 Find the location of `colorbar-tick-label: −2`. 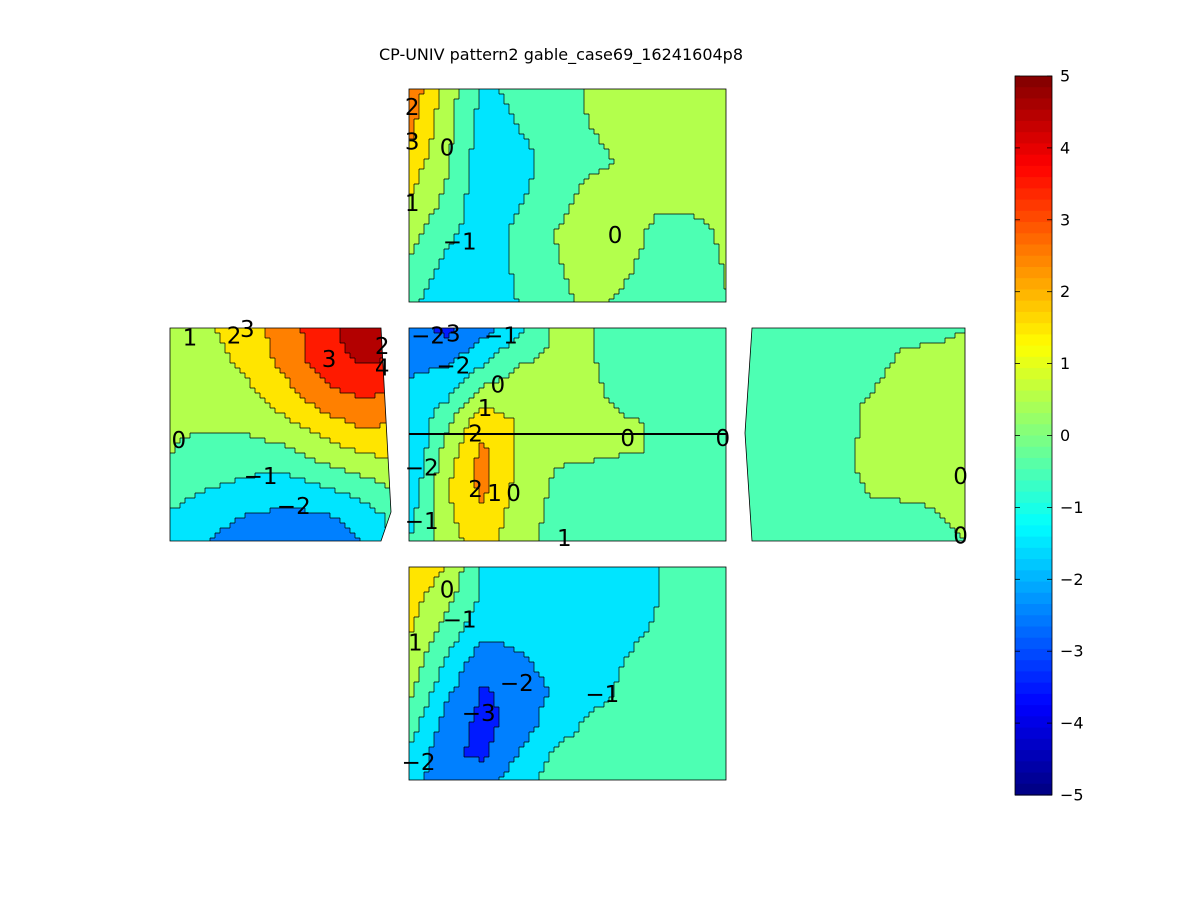

colorbar-tick-label: −2 is located at coordinates (1072, 579).